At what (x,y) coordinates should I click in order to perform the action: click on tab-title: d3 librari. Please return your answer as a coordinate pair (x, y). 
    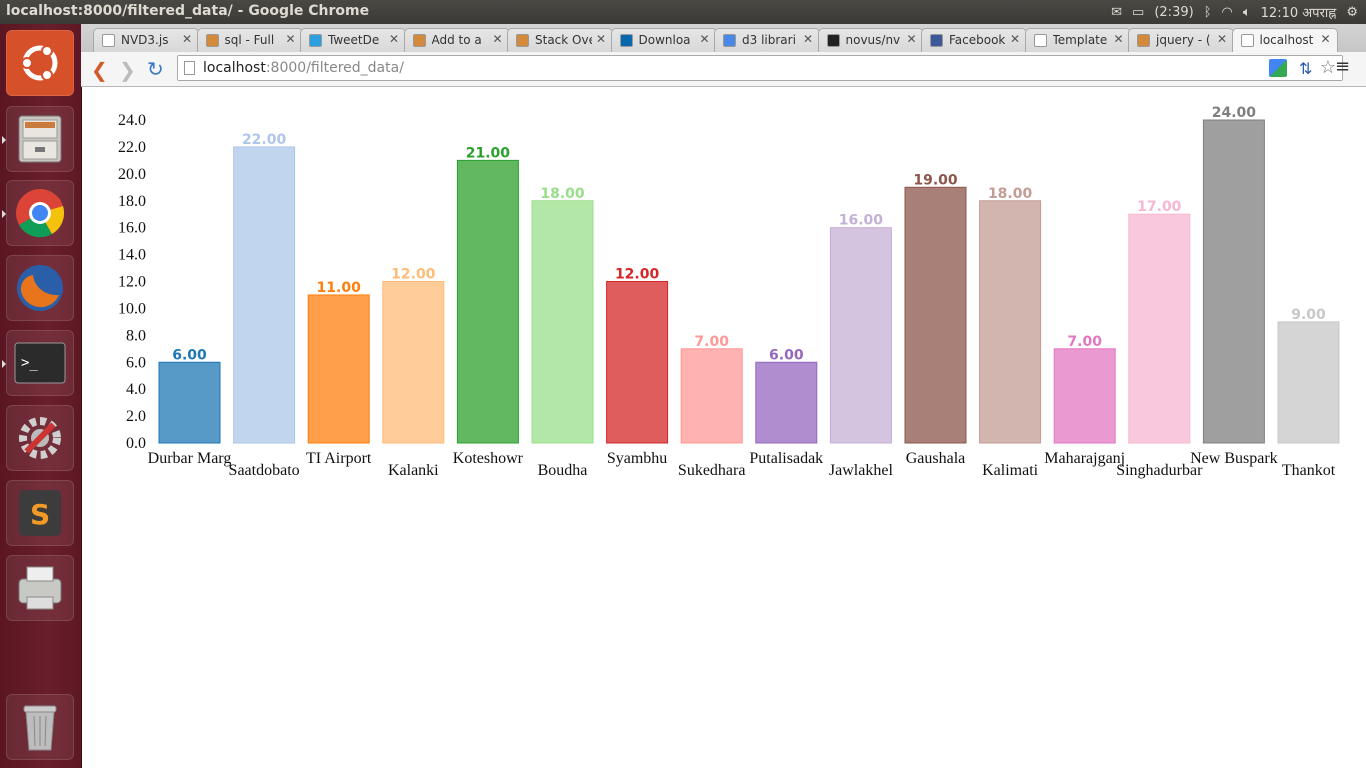
    Looking at the image, I should click on (769, 40).